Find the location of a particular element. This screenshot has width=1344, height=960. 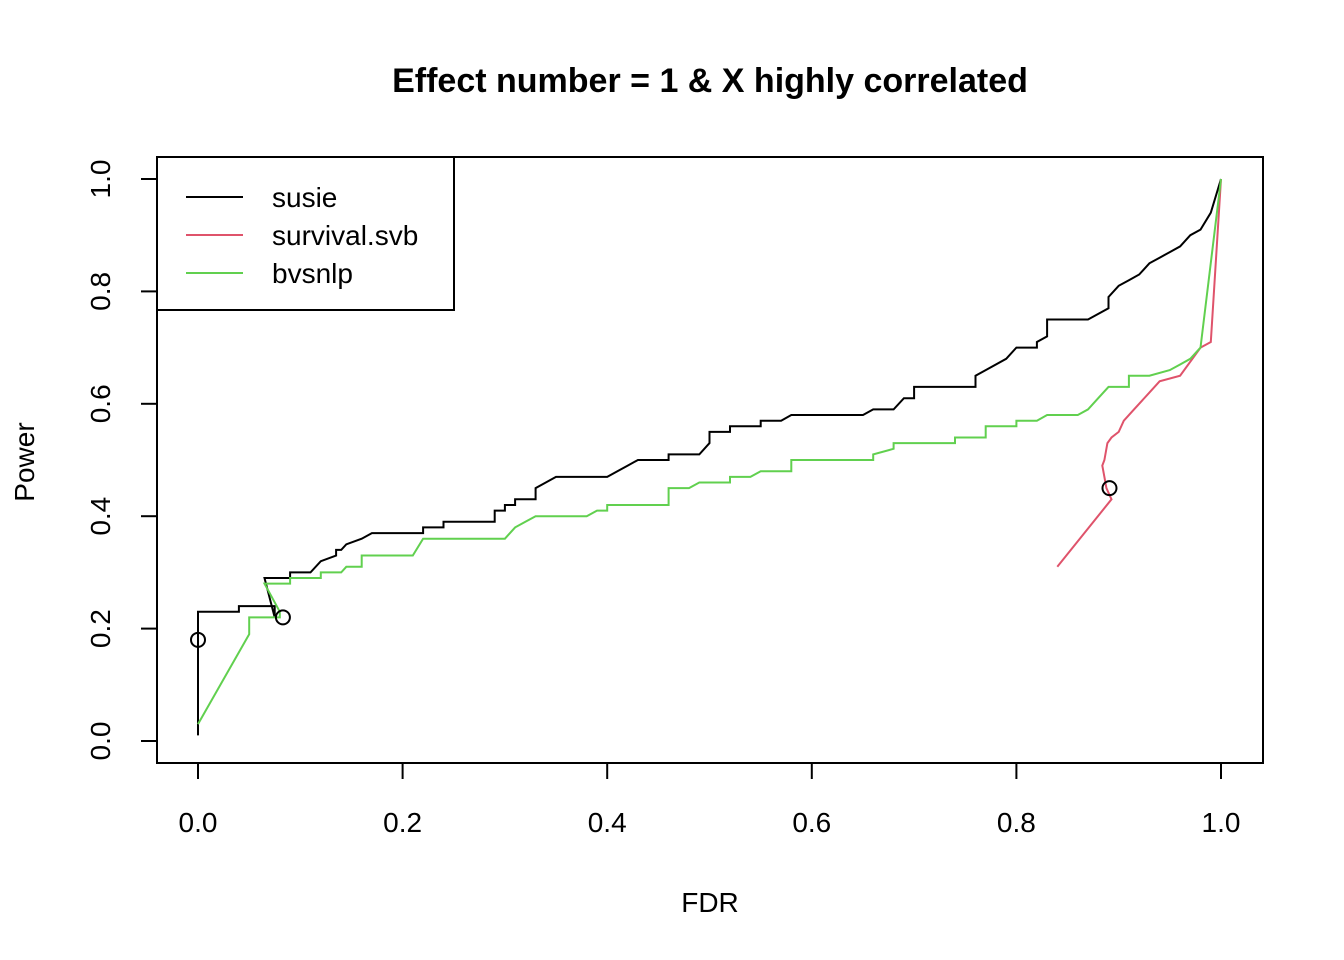

legend: susie survival.svb bvsnlp is located at coordinates (305, 233).